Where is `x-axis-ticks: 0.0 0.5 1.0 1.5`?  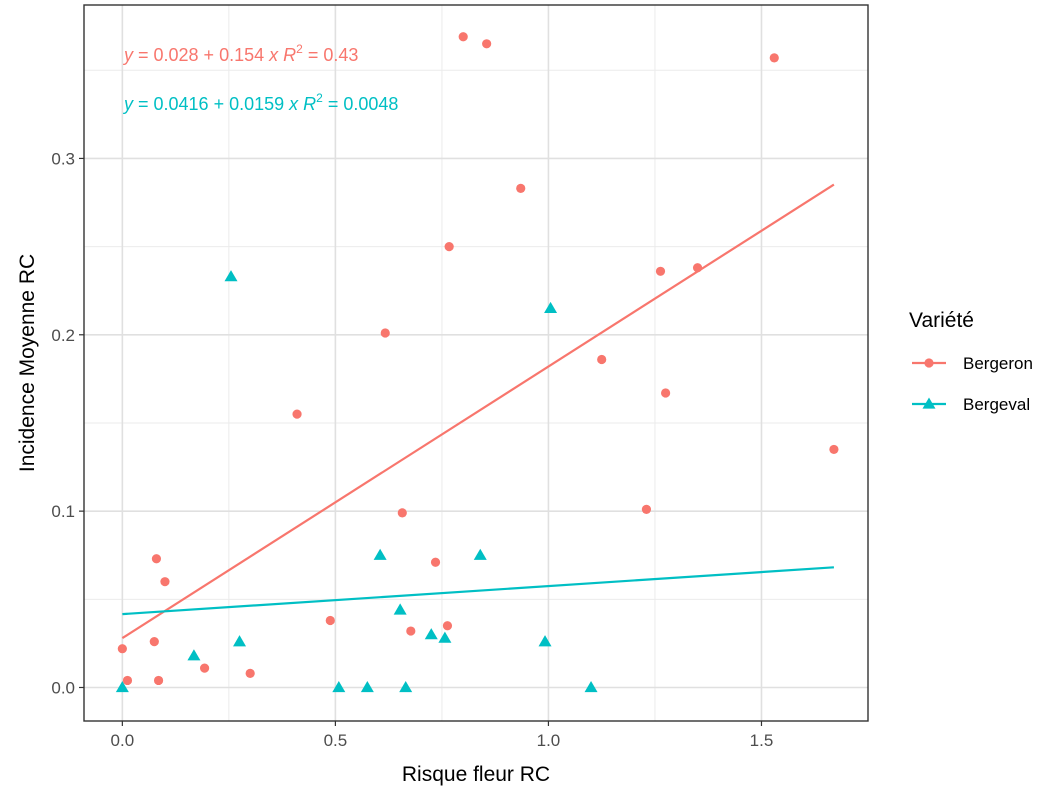
x-axis-ticks: 0.0 0.5 1.0 1.5 is located at coordinates (442, 735).